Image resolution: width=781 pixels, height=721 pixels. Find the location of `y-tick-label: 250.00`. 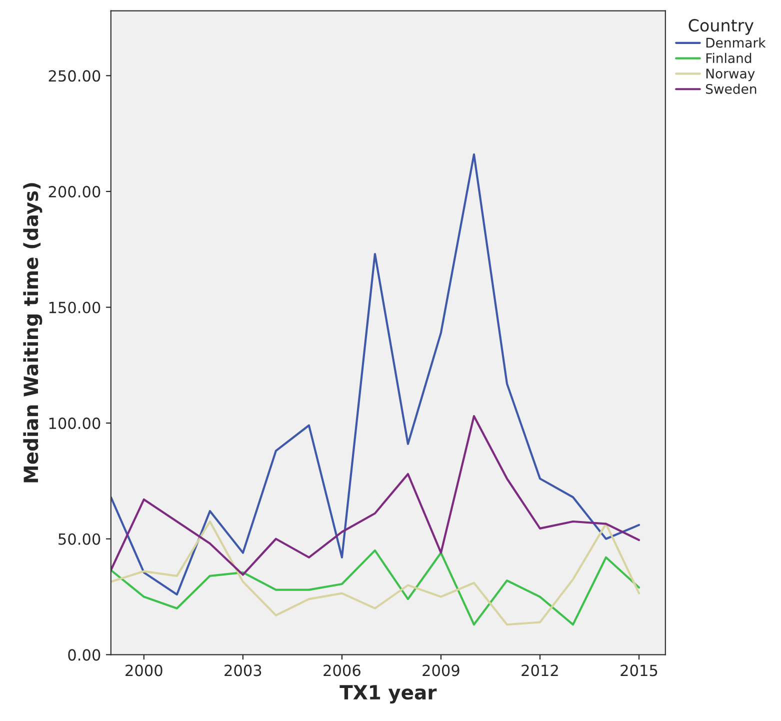

y-tick-label: 250.00 is located at coordinates (74, 76).